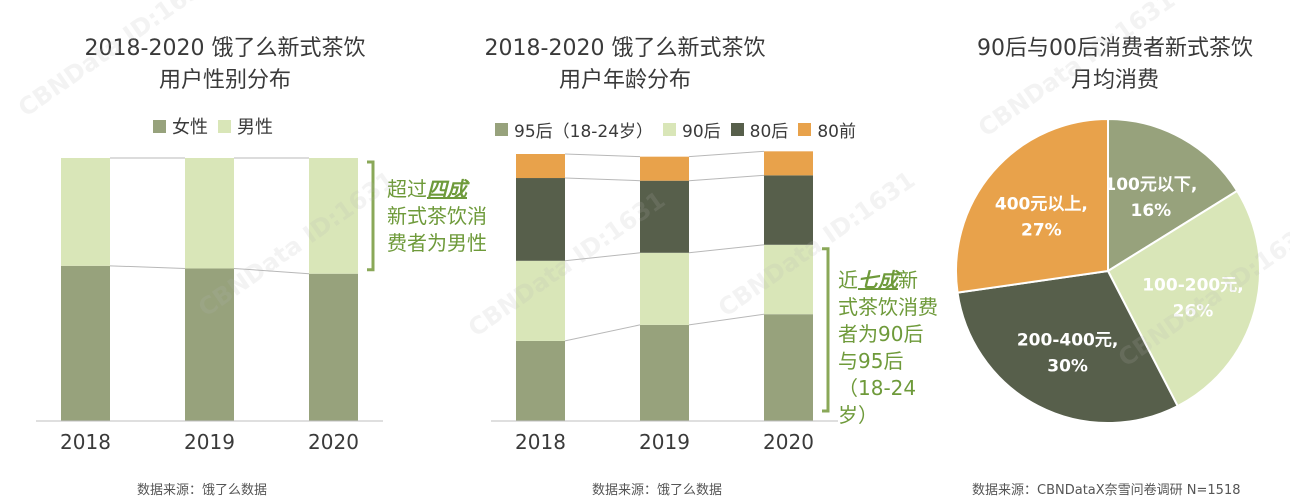  I want to click on annotation-emphasis: 七成, so click(878, 280).